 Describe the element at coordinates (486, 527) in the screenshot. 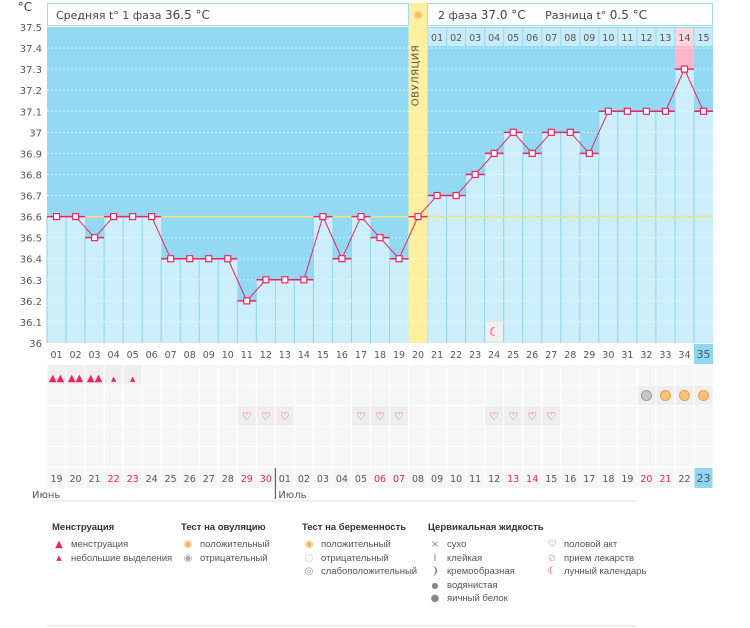

I see `legend-title: Цервикальная жидкость` at that location.